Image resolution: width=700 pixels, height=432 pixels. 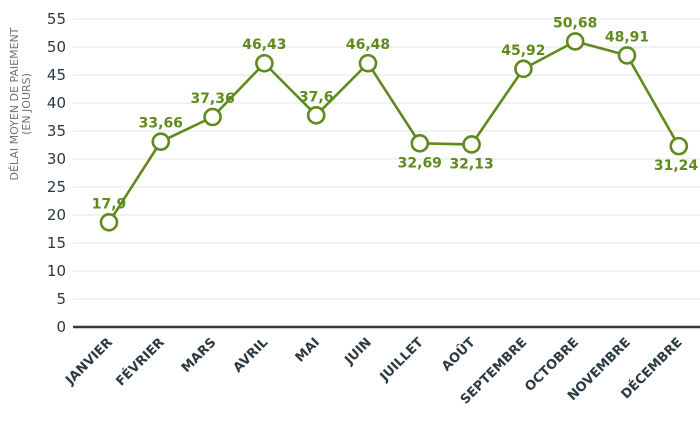 What do you see at coordinates (575, 23) in the screenshot?
I see `data-label: 50,68` at bounding box center [575, 23].